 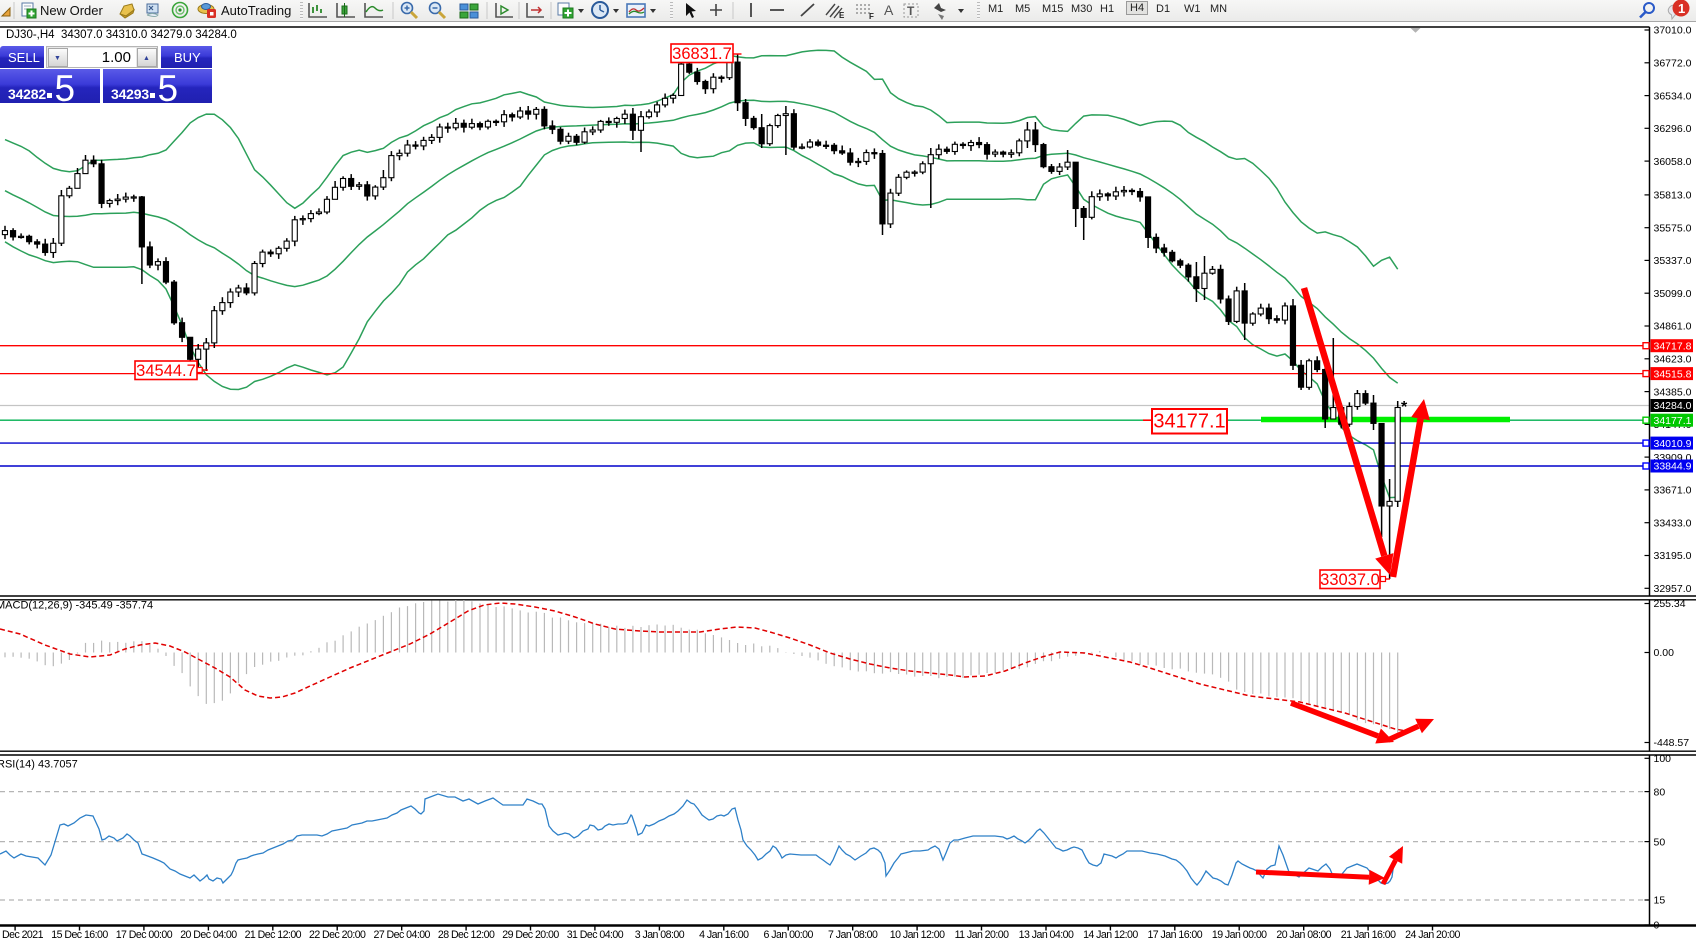 I want to click on svg-text: 1, so click(x=1681, y=8).